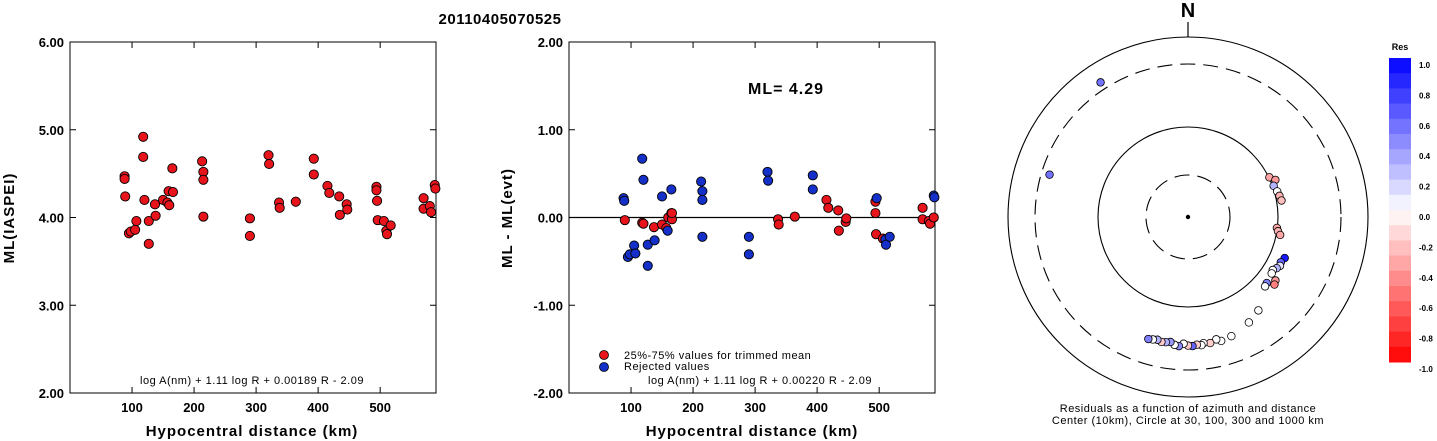 Image resolution: width=1437 pixels, height=441 pixels. I want to click on colorbar-tick-label: -0.4, so click(1426, 278).